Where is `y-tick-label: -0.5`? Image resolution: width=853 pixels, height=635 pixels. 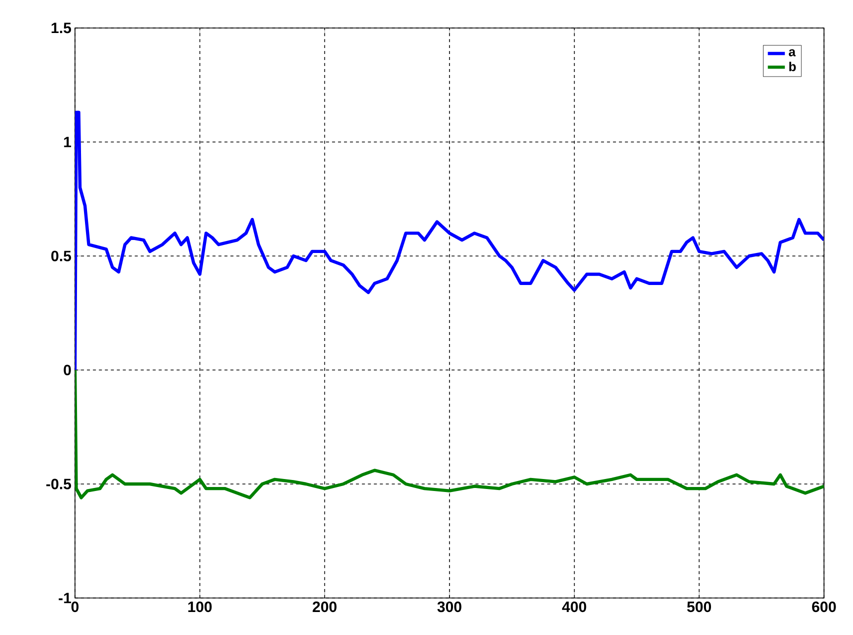
y-tick-label: -0.5 is located at coordinates (59, 484).